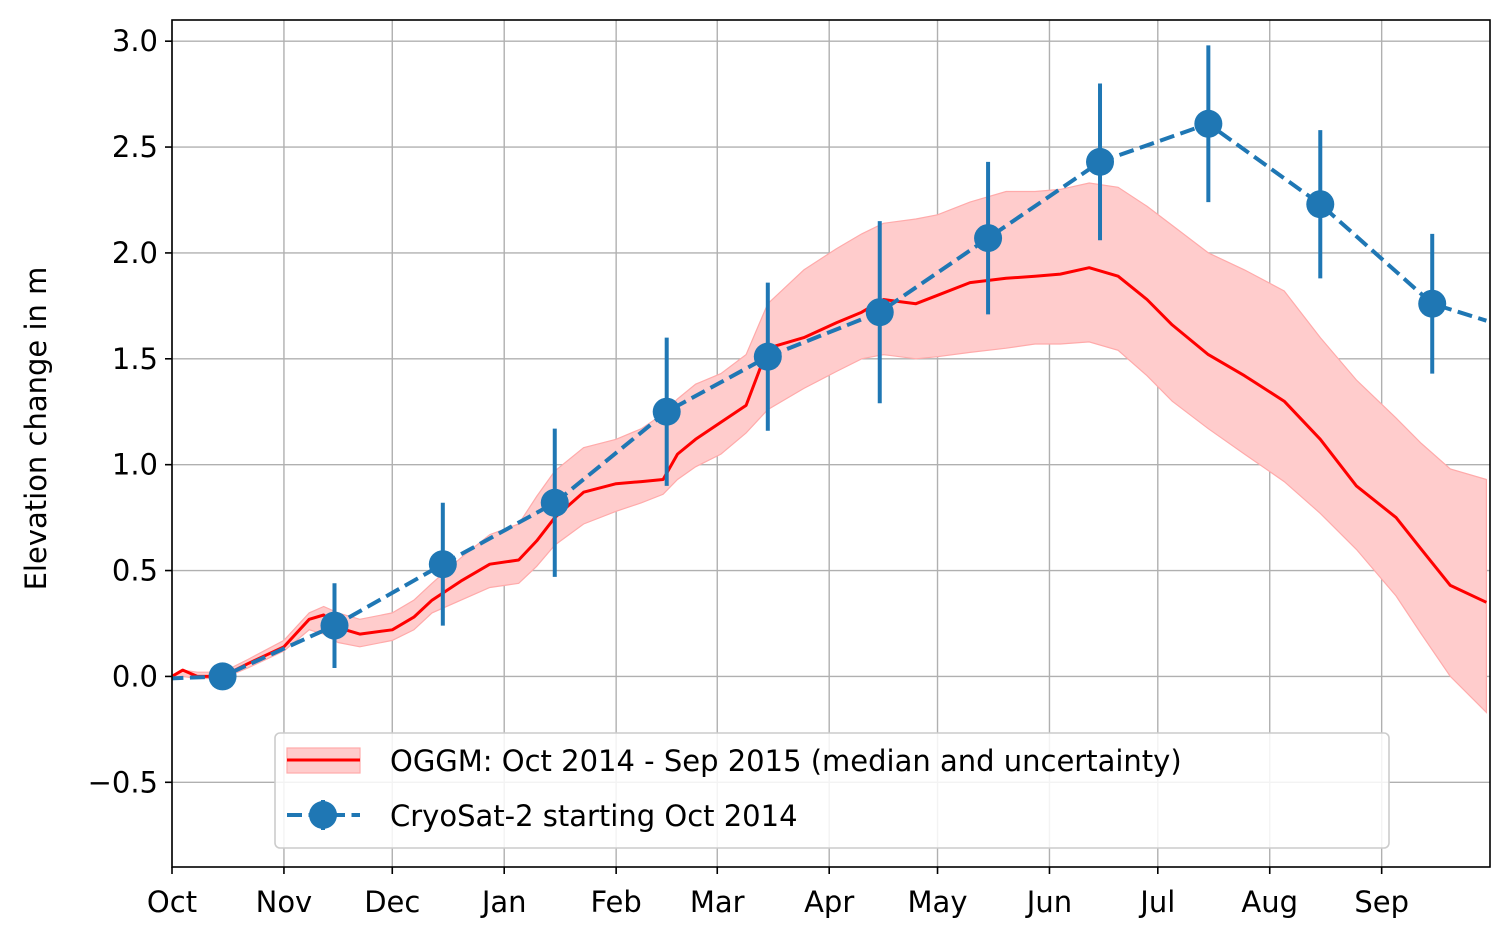 Image resolution: width=1509 pixels, height=944 pixels. Describe the element at coordinates (1269, 902) in the screenshot. I see `x-tick-label: Aug` at that location.